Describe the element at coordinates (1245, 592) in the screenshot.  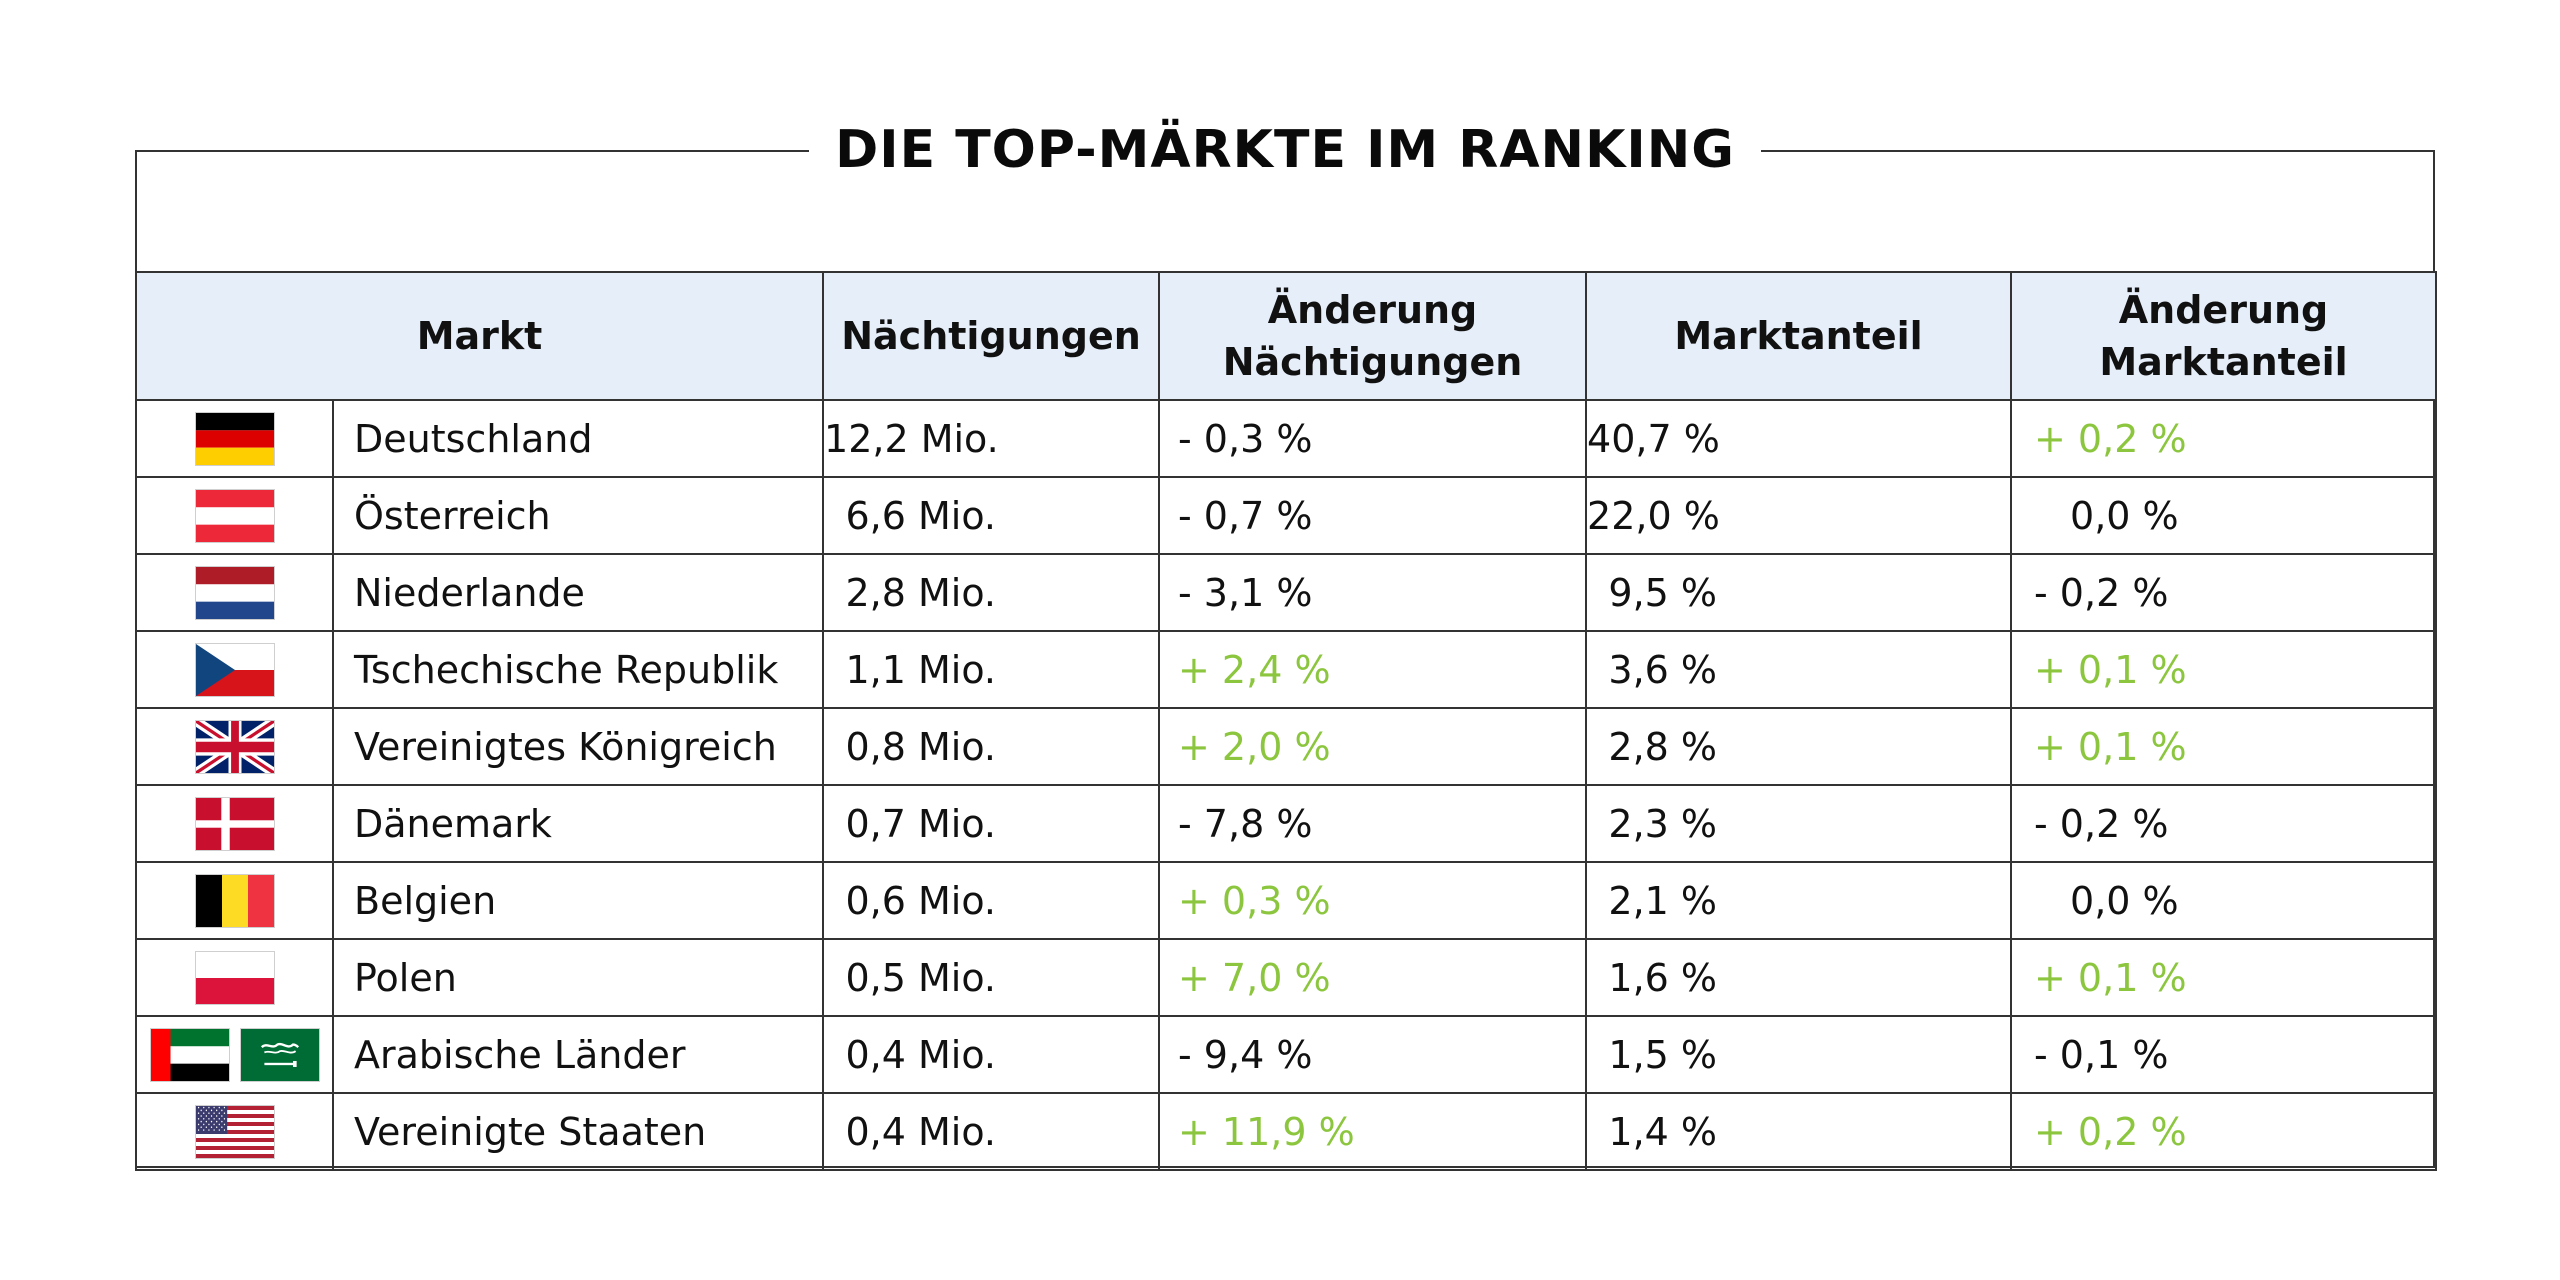
I see `aenderung-naechtigungen-value: - 3,1 %` at that location.